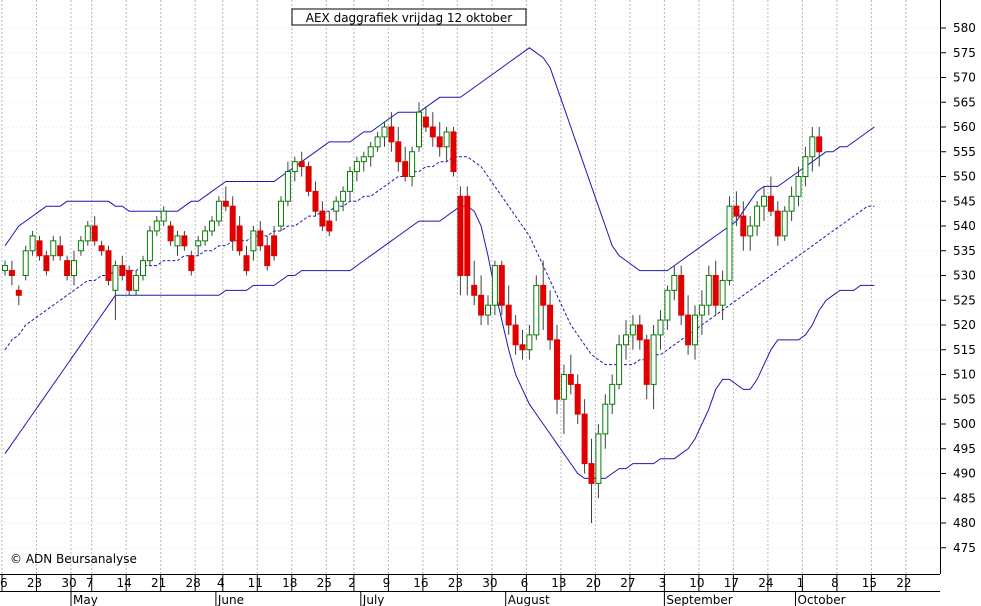 This screenshot has height=606, width=981. What do you see at coordinates (387, 583) in the screenshot?
I see `x-tick-label: 9` at bounding box center [387, 583].